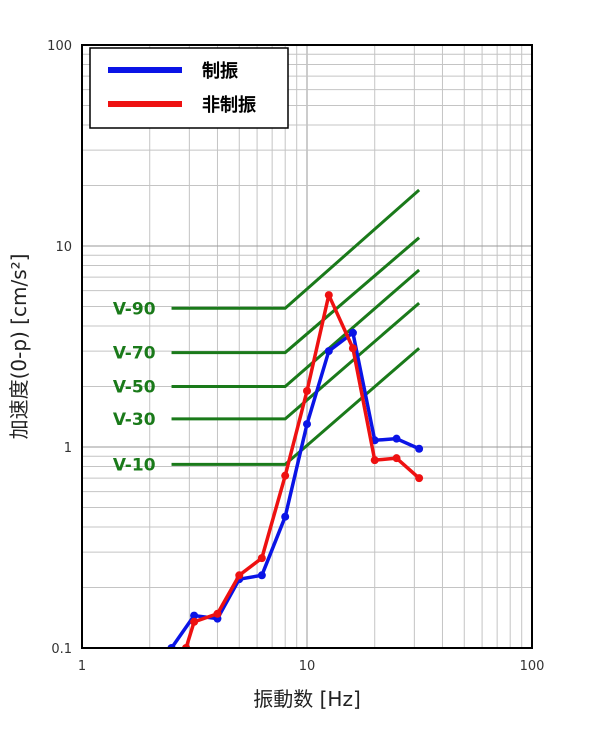  Describe the element at coordinates (134, 387) in the screenshot. I see `reference-label-v-50: V-50` at that location.